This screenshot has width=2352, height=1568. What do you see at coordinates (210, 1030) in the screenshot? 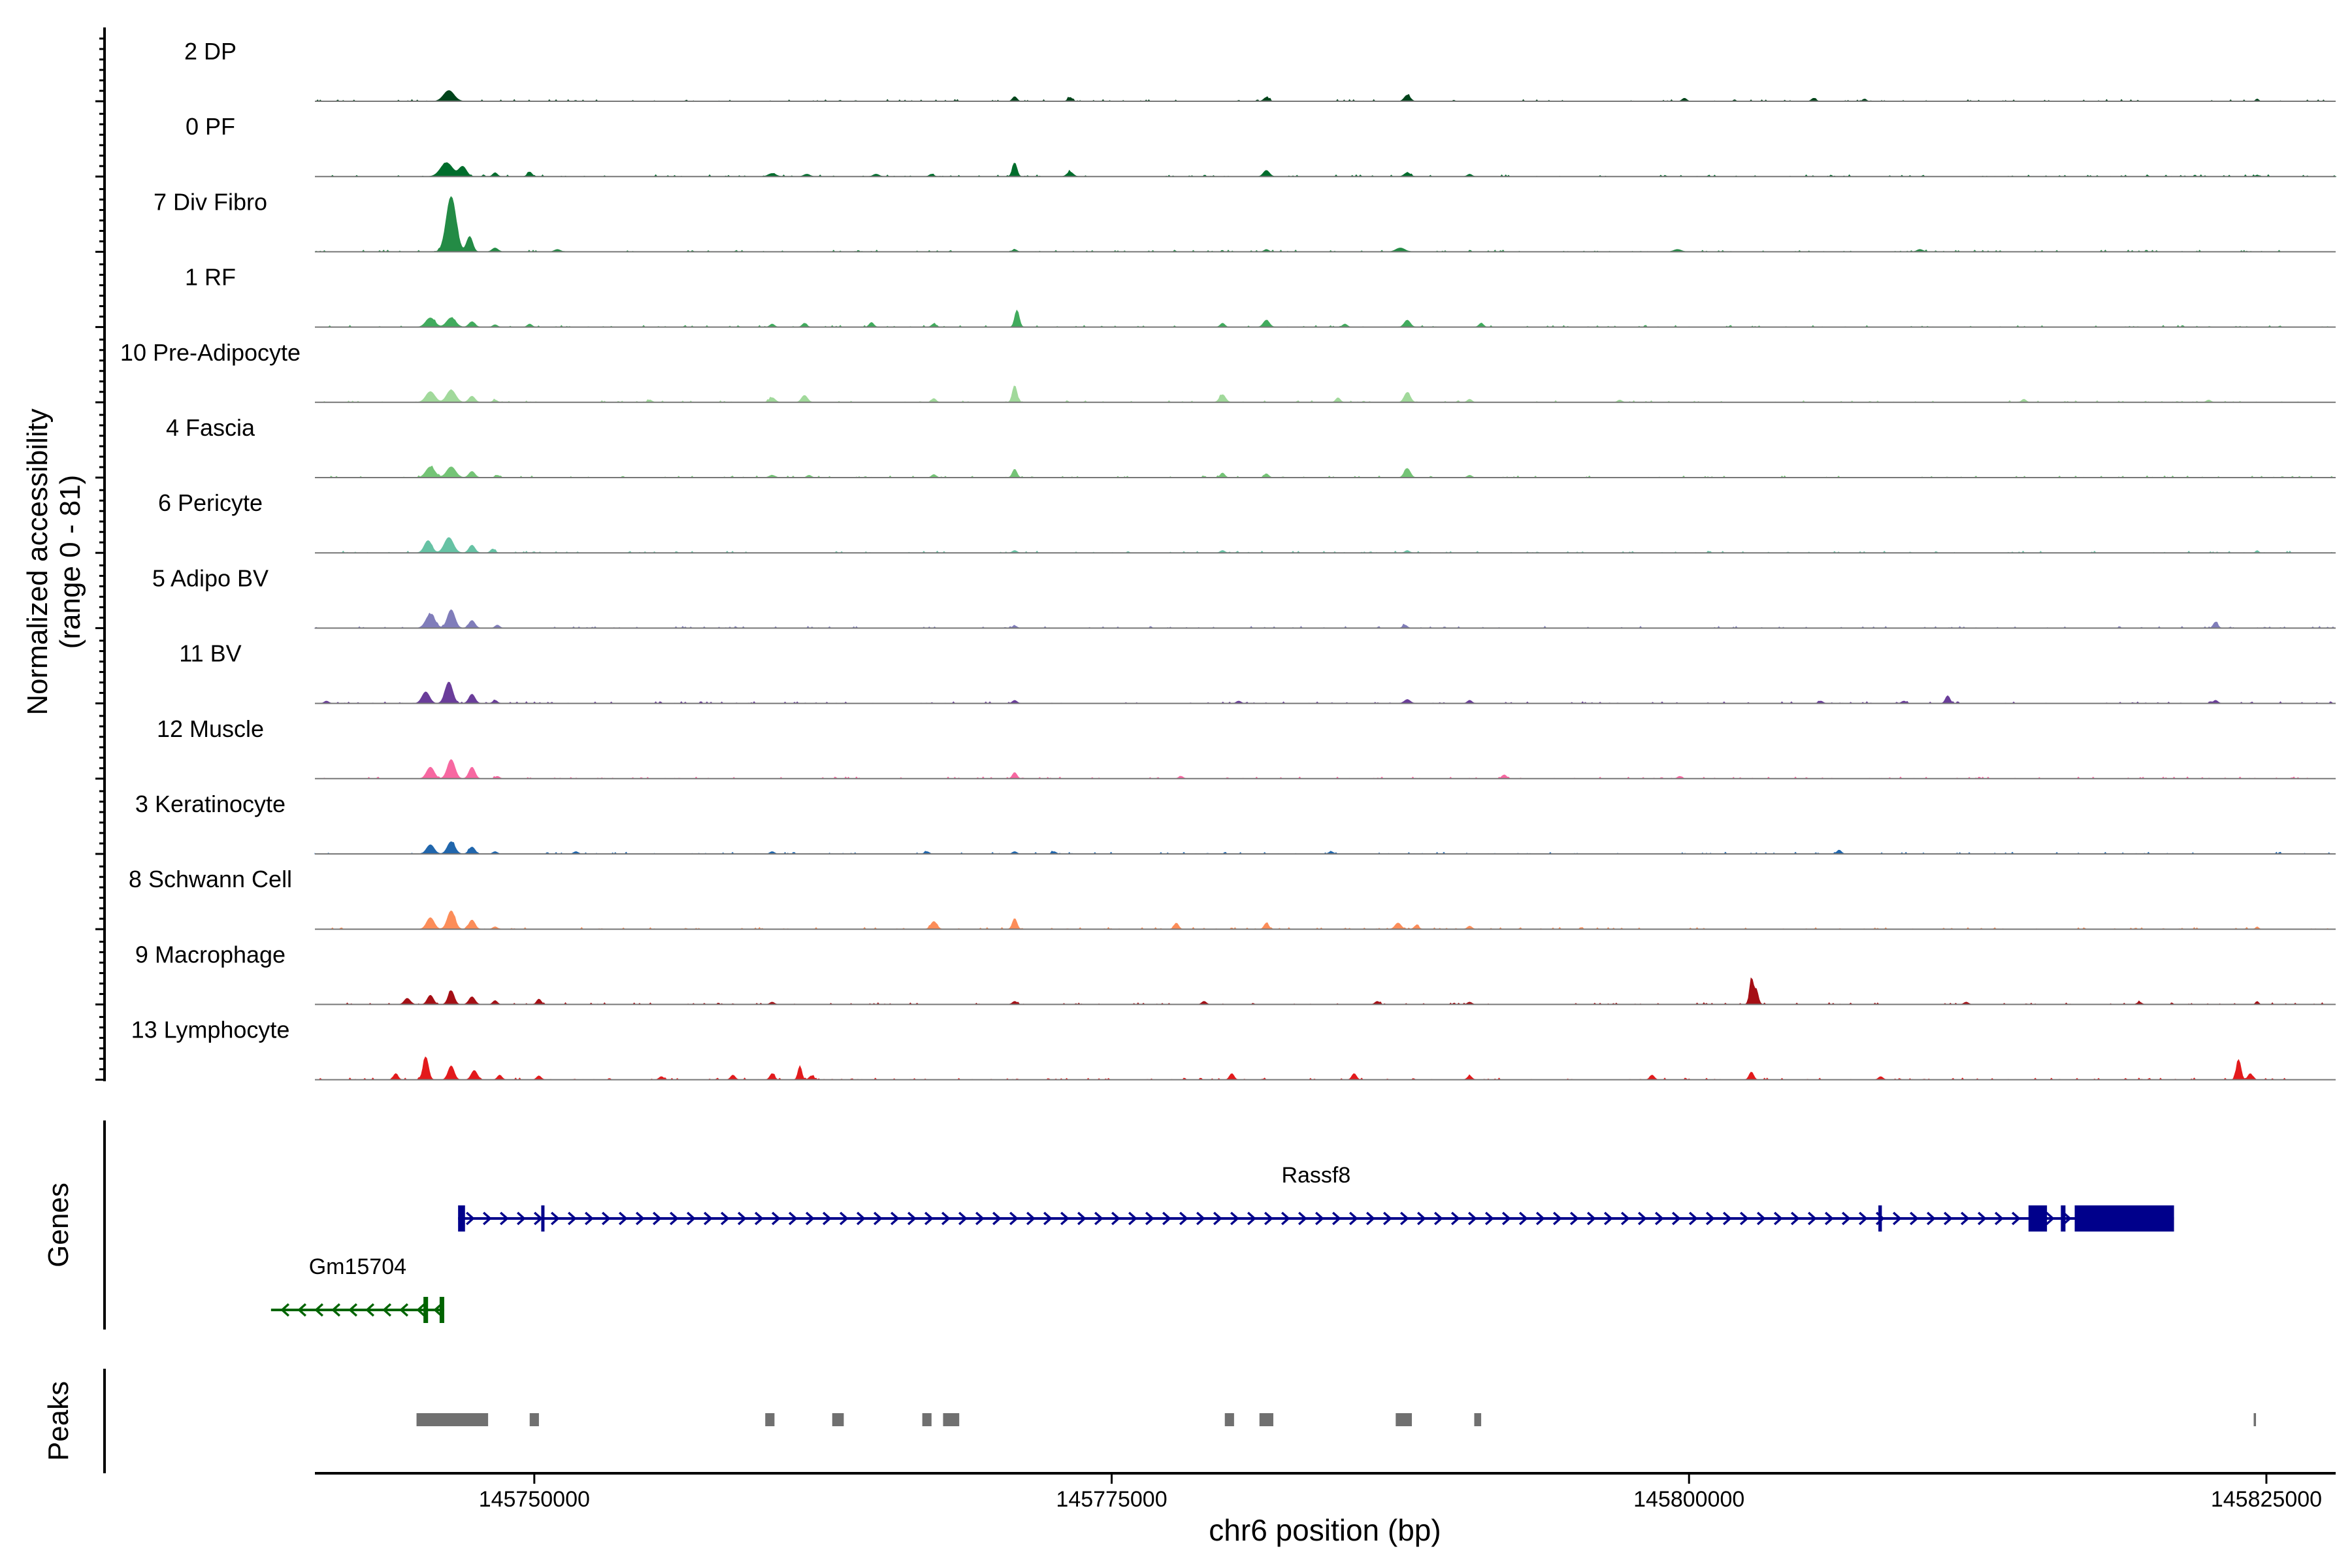
I see `track-label: 13 Lymphocyte` at bounding box center [210, 1030].